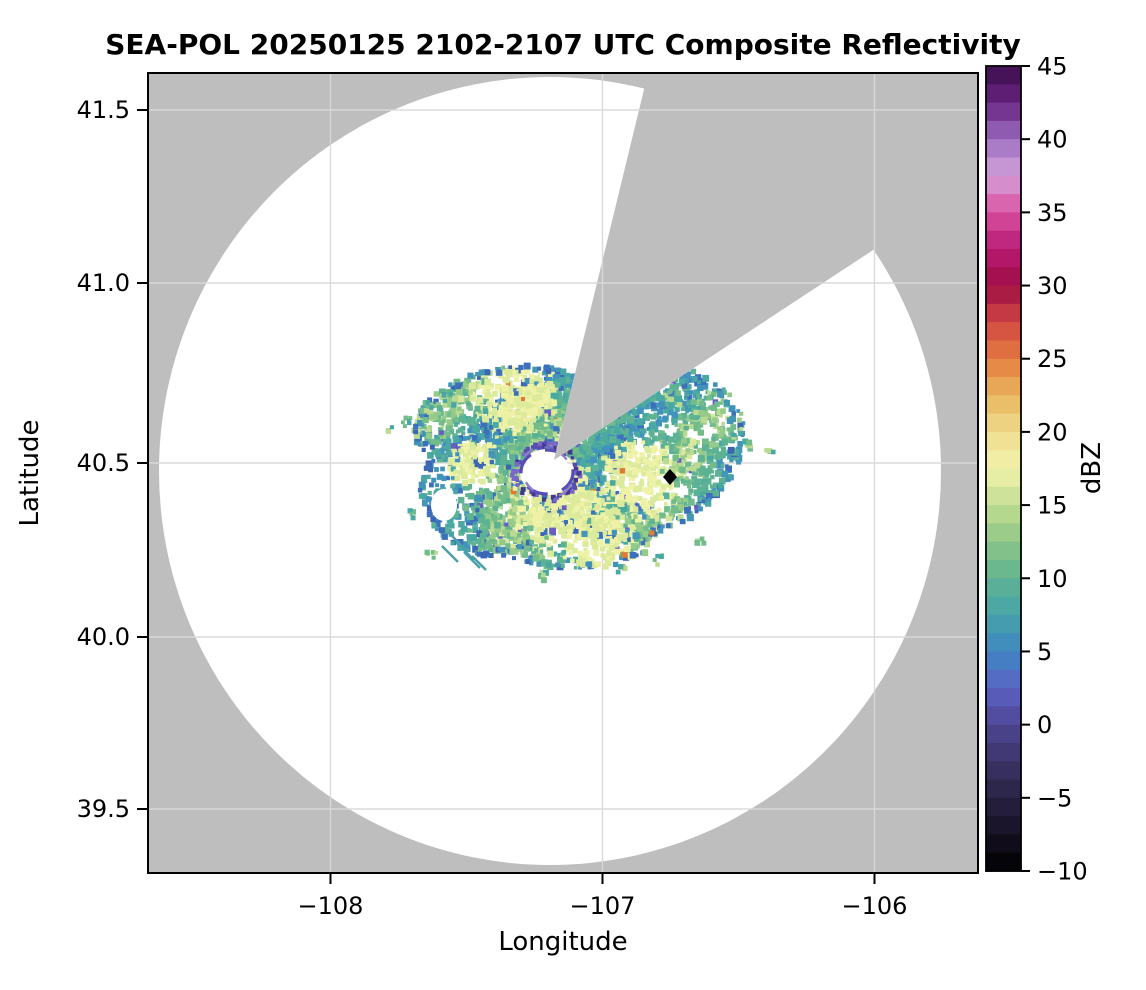 This screenshot has width=1146, height=990. Describe the element at coordinates (1092, 468) in the screenshot. I see `colorbar-label: dBZ` at that location.